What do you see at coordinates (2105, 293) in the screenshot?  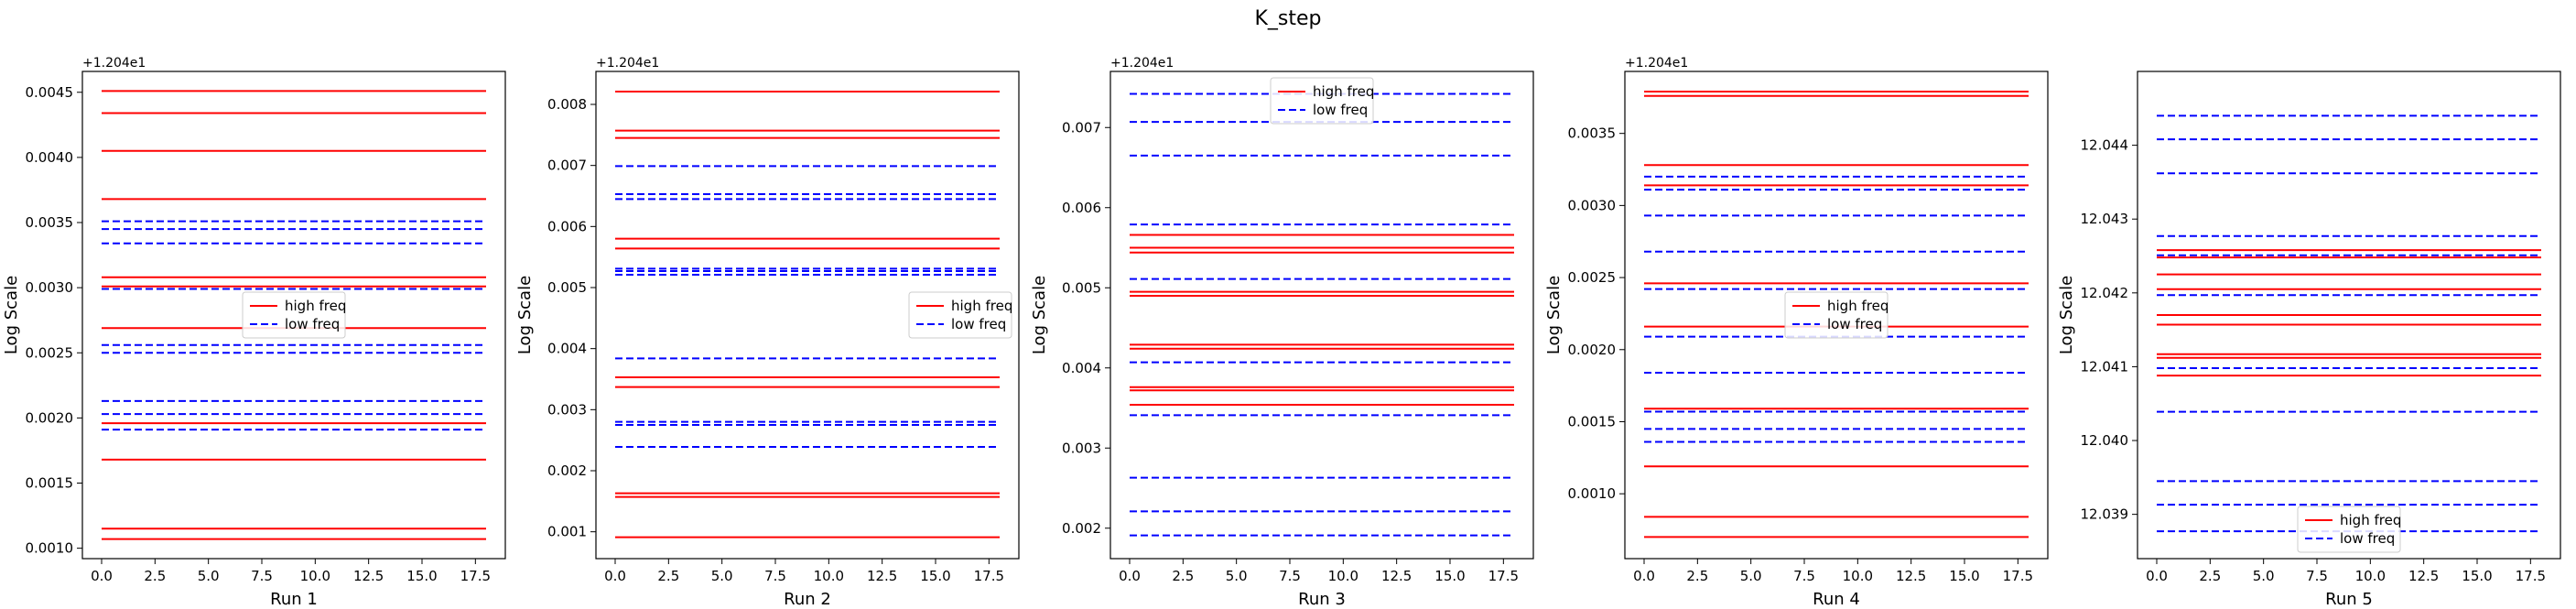 I see `y-tick-label: 12.042` at bounding box center [2105, 293].